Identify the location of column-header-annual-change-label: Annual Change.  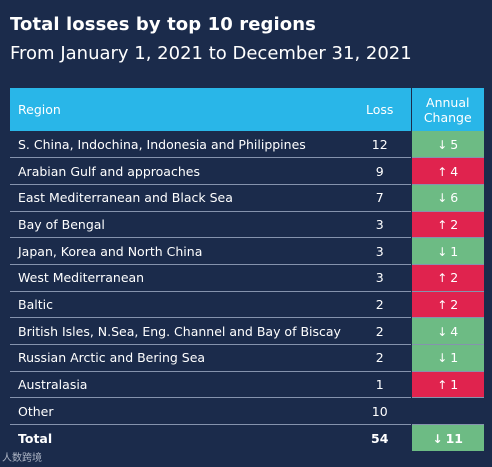
(447, 109).